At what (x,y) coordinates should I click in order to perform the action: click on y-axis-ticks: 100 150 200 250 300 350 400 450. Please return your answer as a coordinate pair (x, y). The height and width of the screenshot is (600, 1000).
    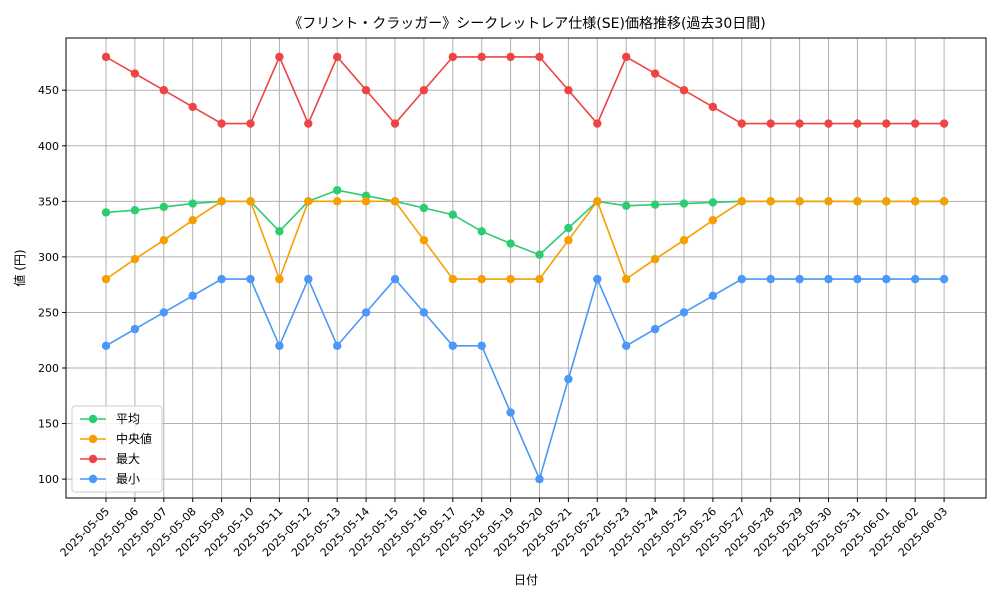
    Looking at the image, I should click on (52, 285).